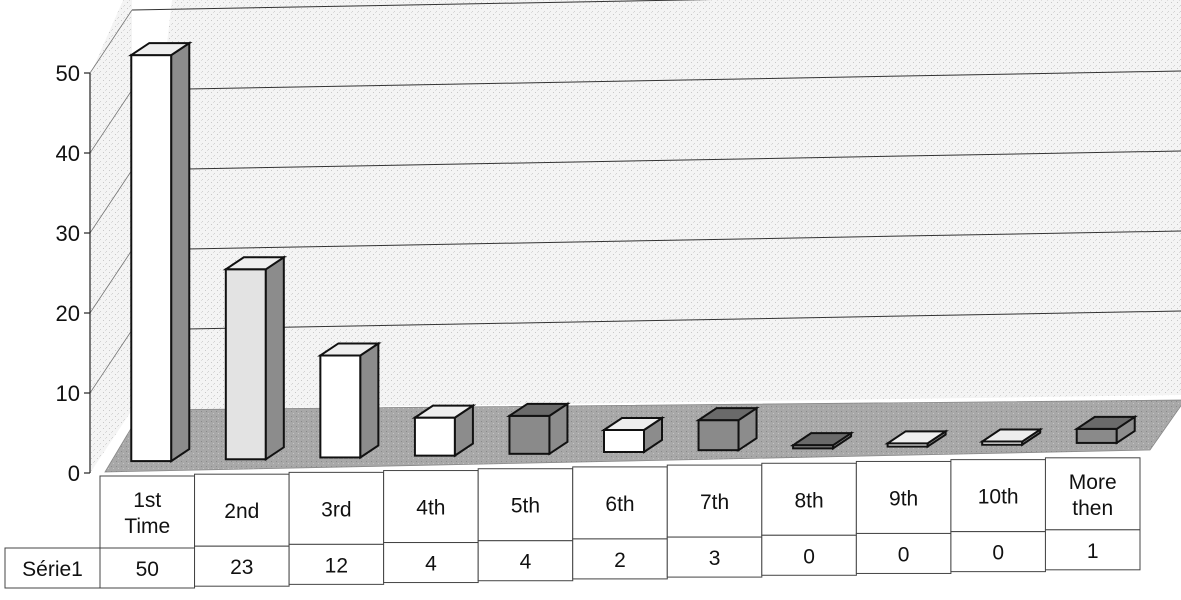 This screenshot has height=600, width=1181. I want to click on x-category-label: 5th, so click(525, 506).